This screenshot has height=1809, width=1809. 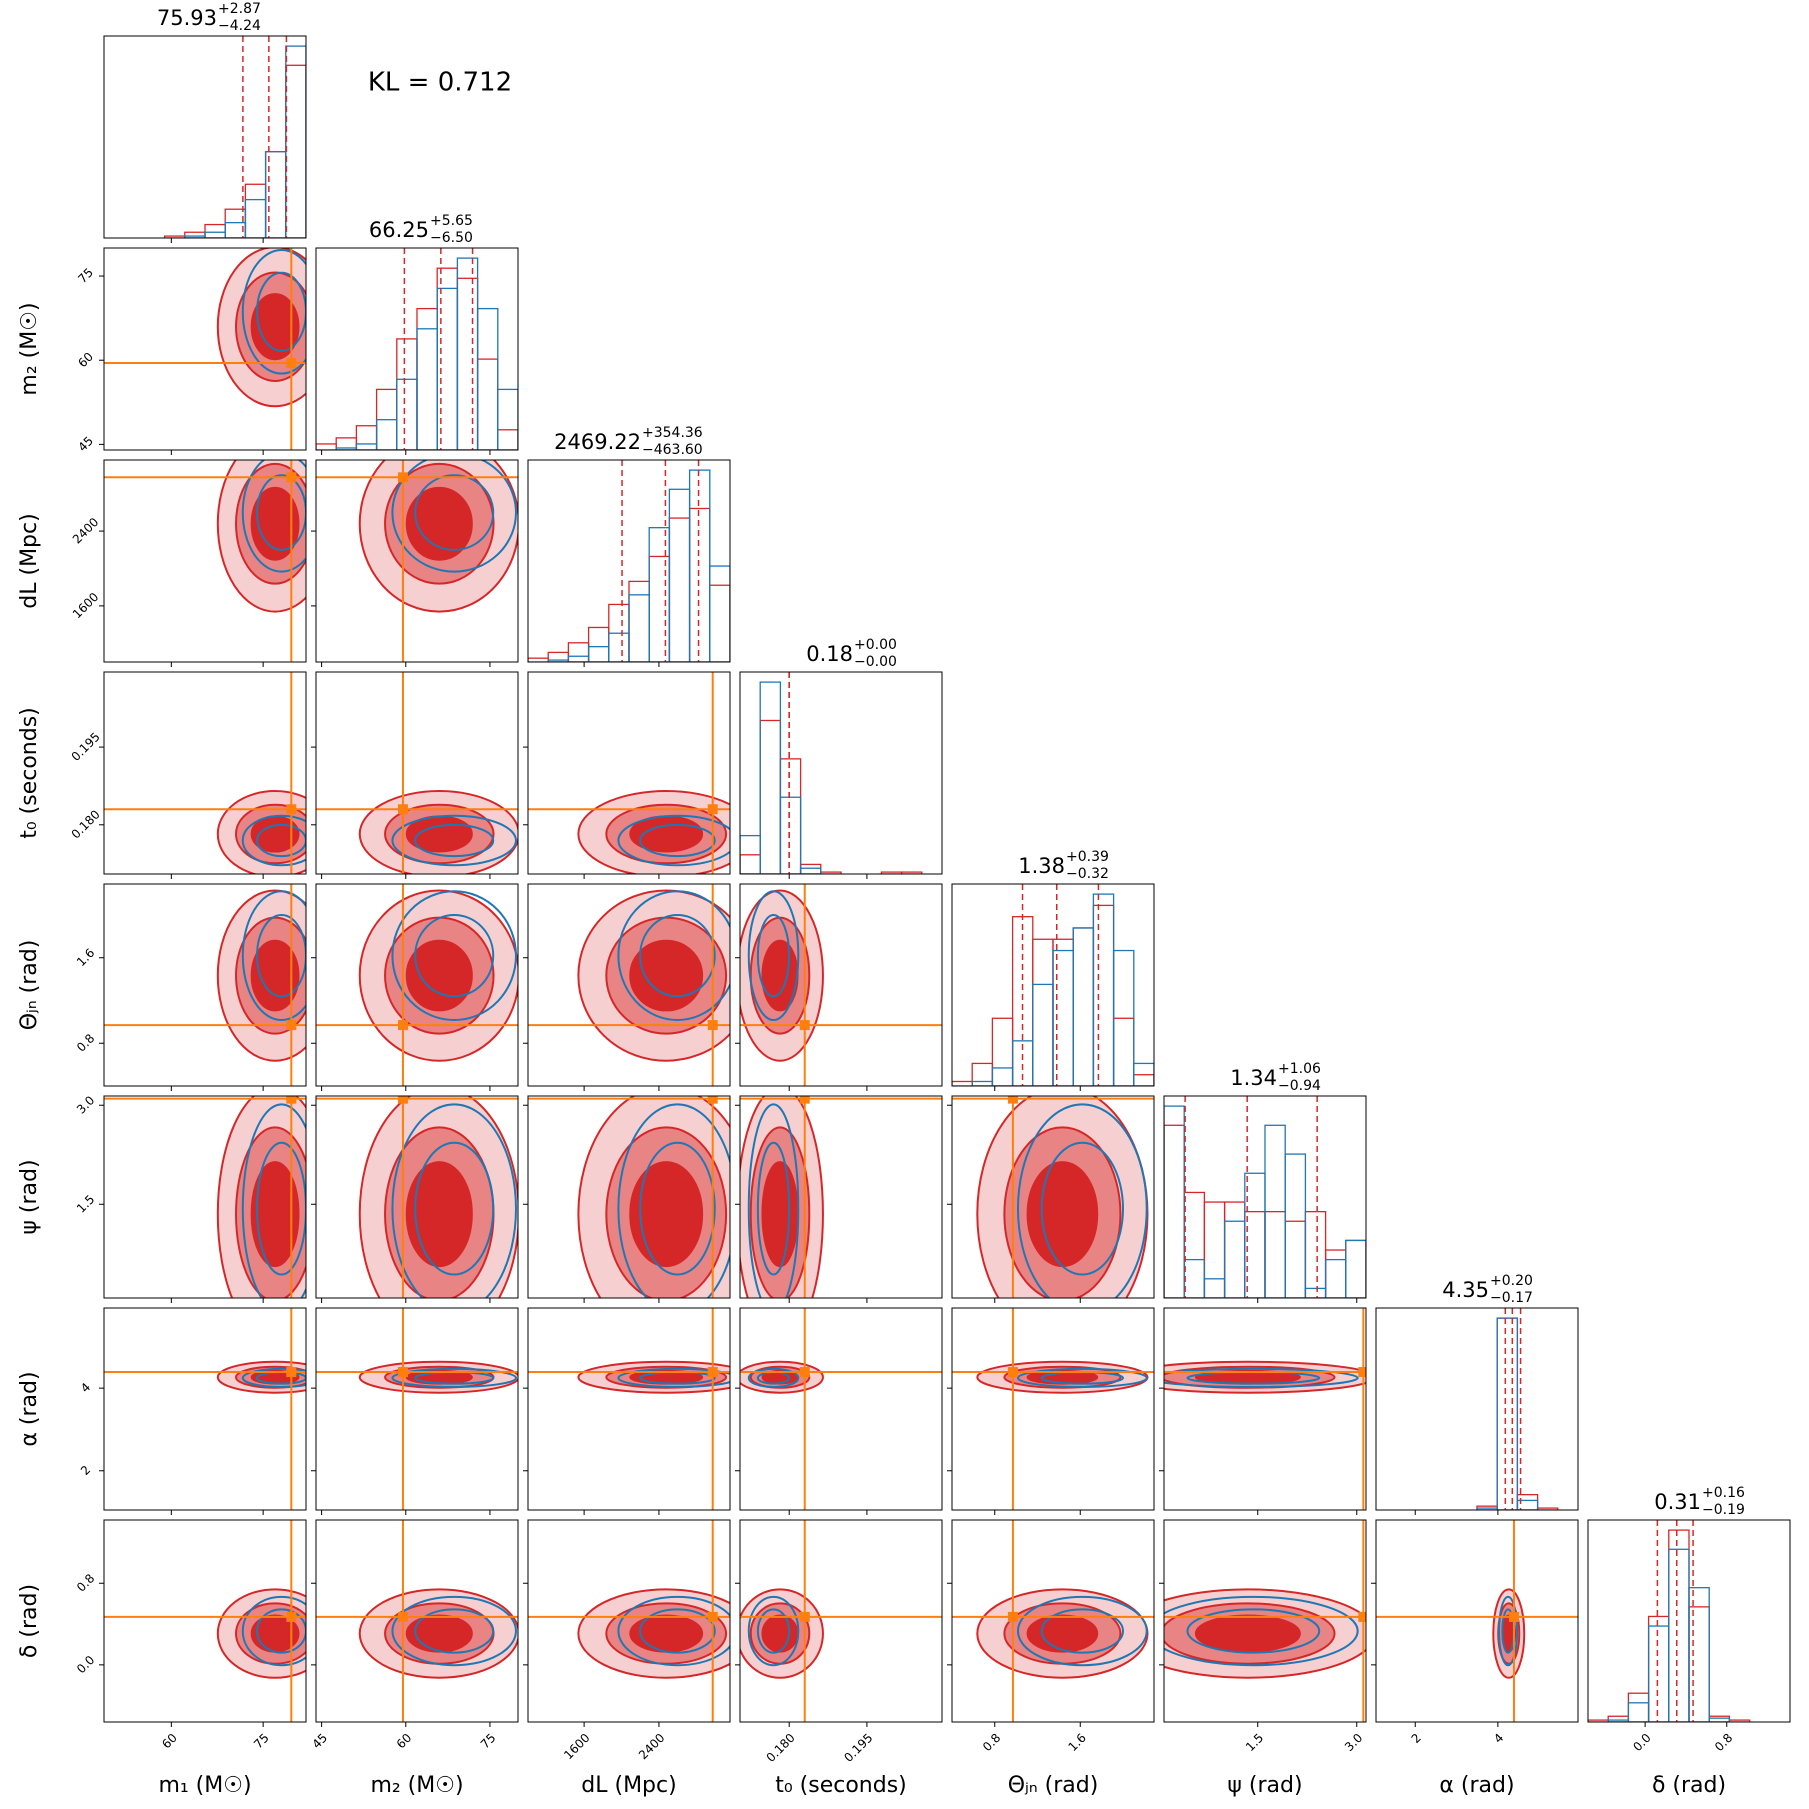 I want to click on x-axis-label: δ (rad), so click(x=1689, y=1785).